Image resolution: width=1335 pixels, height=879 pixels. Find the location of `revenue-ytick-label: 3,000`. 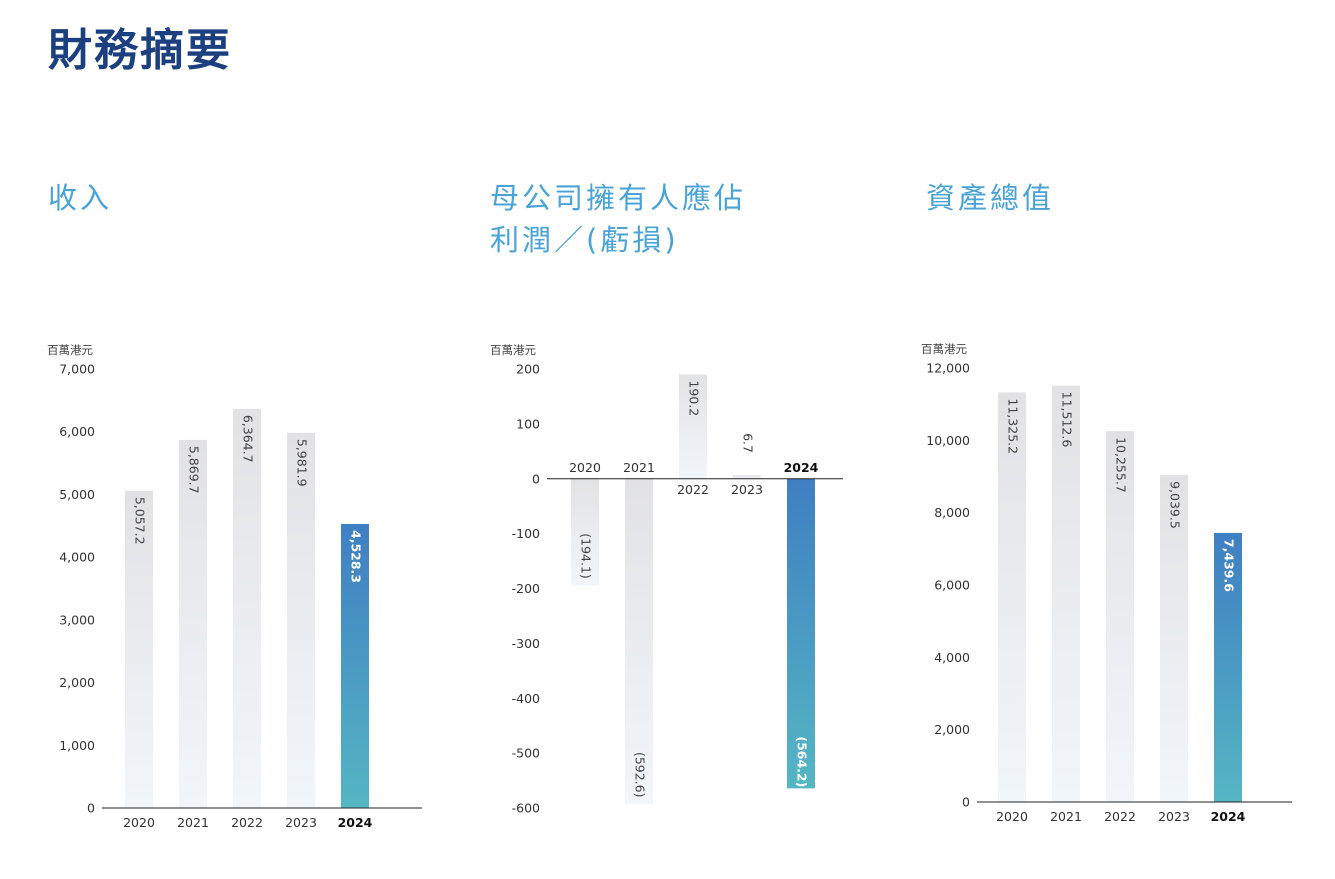

revenue-ytick-label: 3,000 is located at coordinates (77, 619).